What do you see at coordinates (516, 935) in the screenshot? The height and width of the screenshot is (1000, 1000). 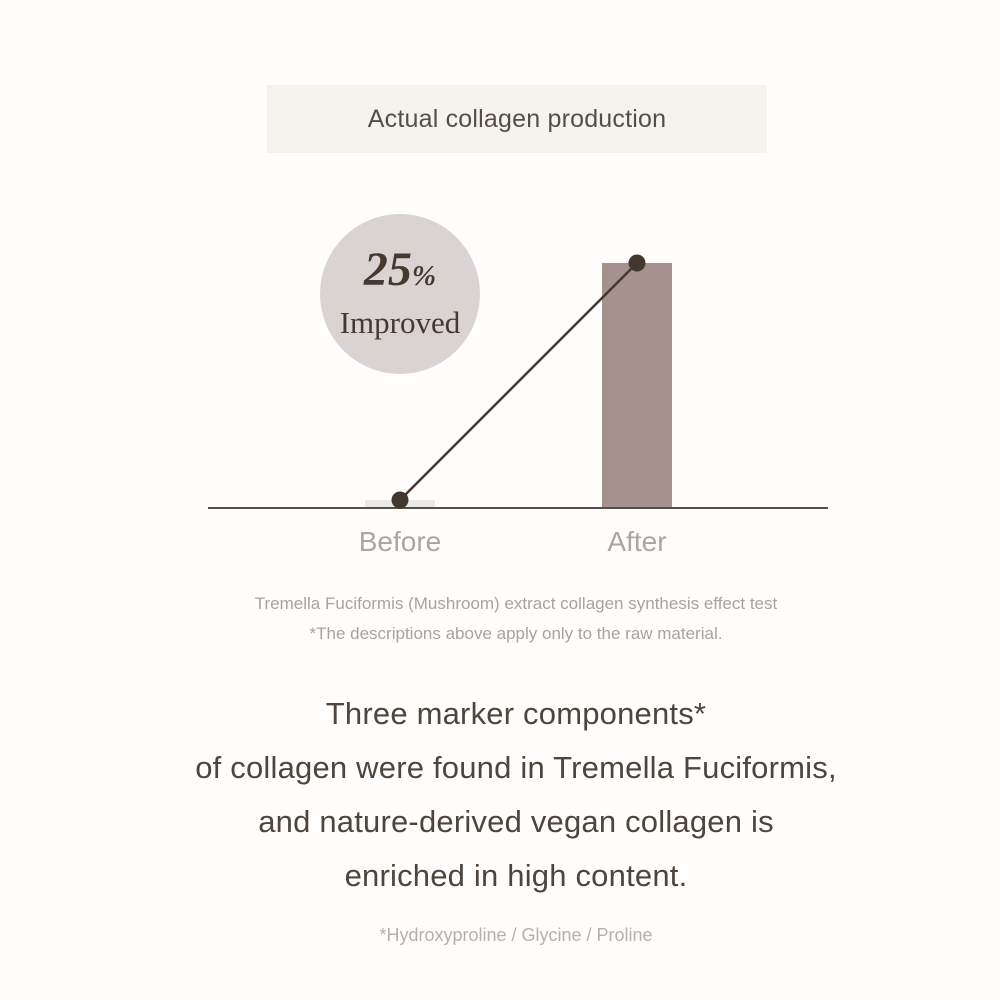 I see `marker-components-footnote: *Hydroxyproline / Glycine / Proline` at bounding box center [516, 935].